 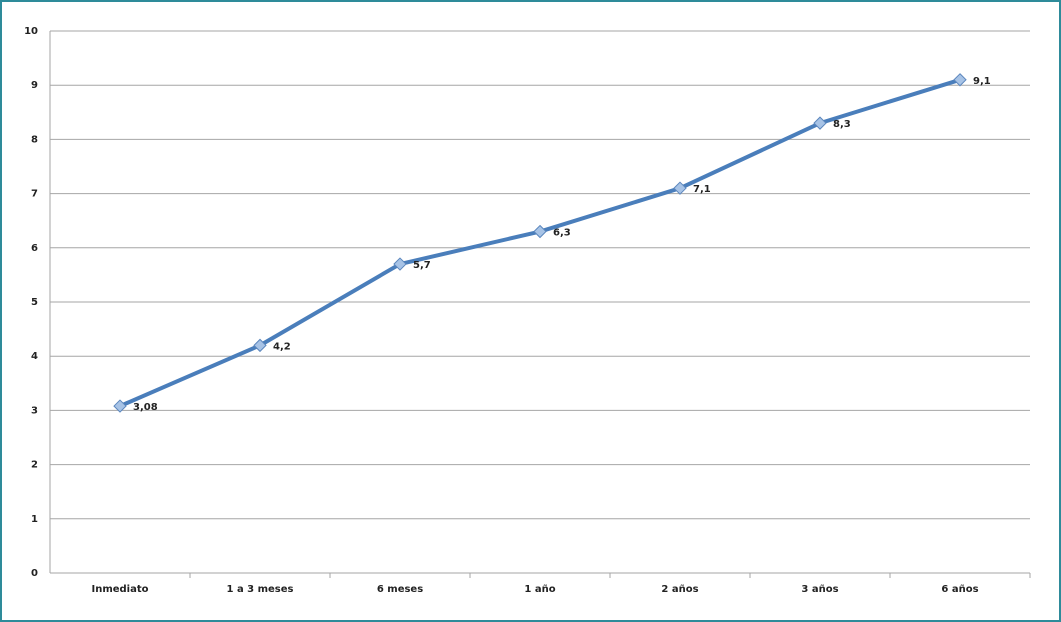 I want to click on y-tick-label: 8, so click(x=34, y=139).